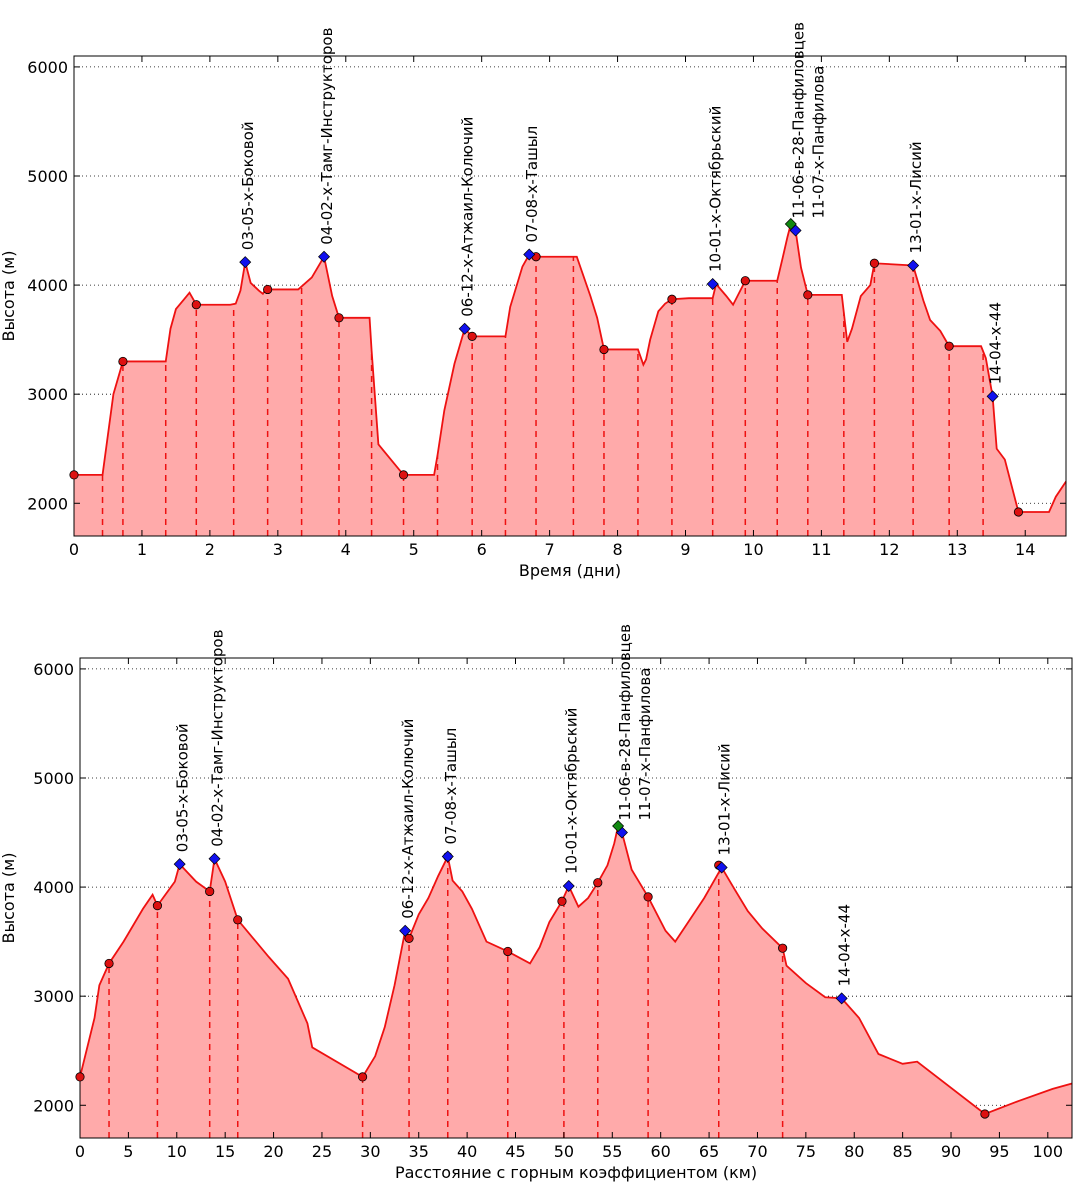 Image resolution: width=1074 pixels, height=1187 pixels. Describe the element at coordinates (902, 1151) in the screenshot. I see `x-tick-label: 85` at that location.